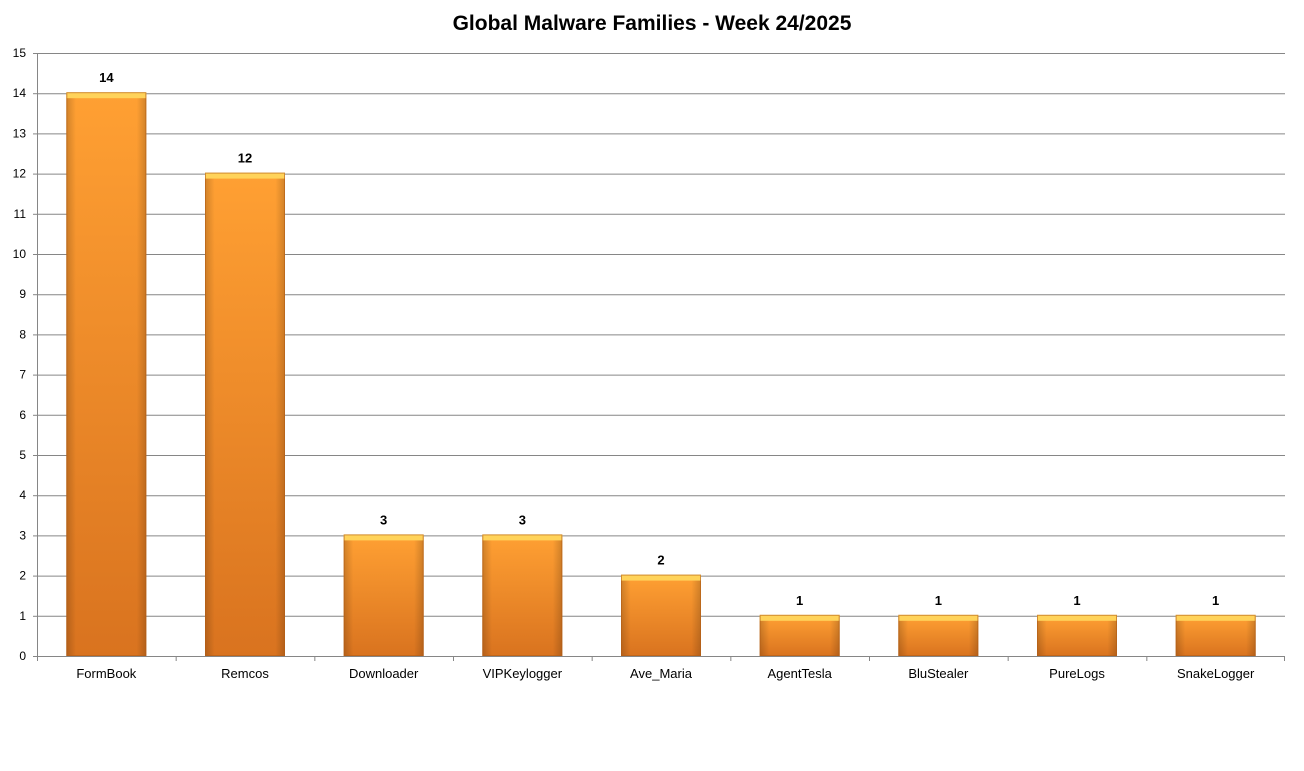 The height and width of the screenshot is (771, 1304). Describe the element at coordinates (20, 254) in the screenshot. I see `y-tick-label: 10` at that location.